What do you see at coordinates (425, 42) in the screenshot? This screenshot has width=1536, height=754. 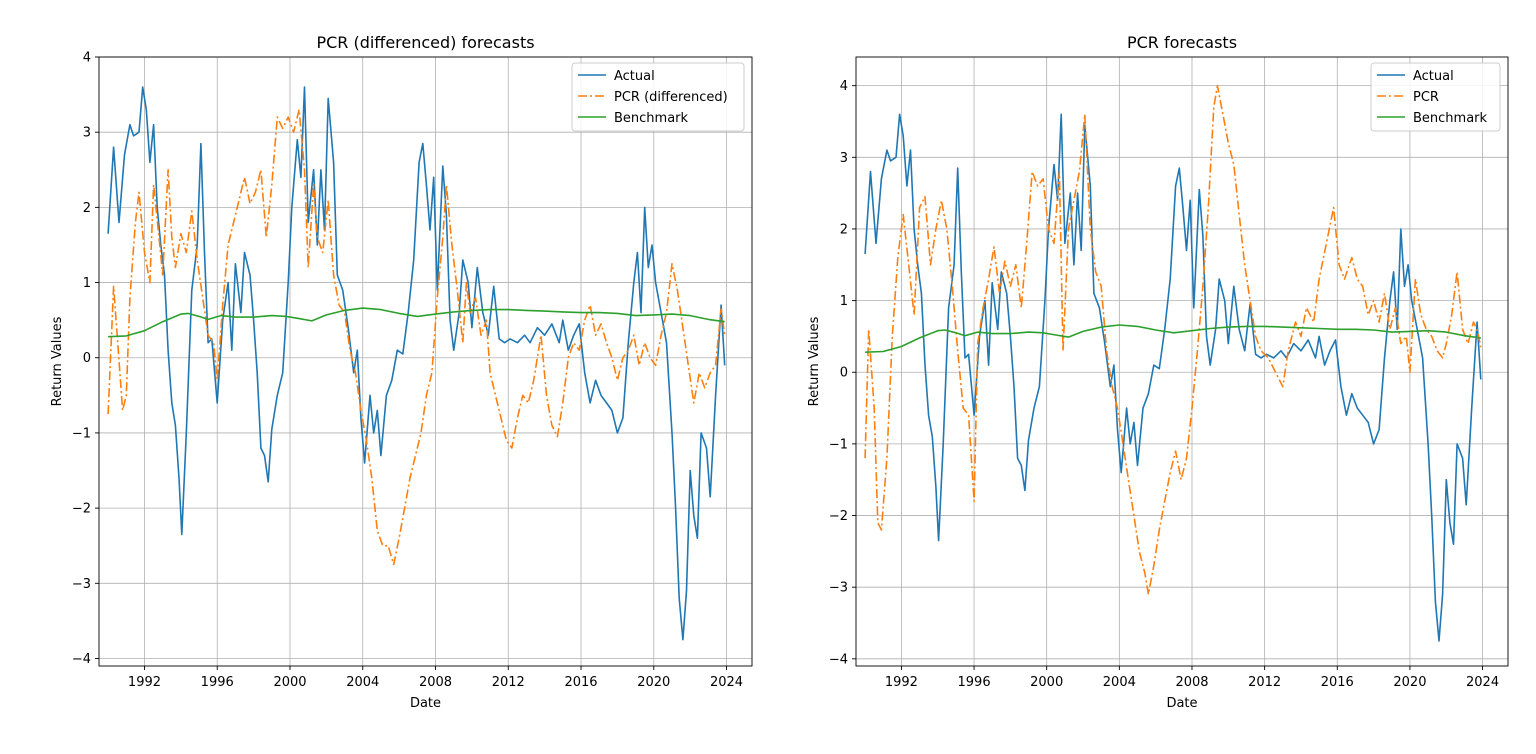 I see `chart-title: PCR (differenced) forecasts` at bounding box center [425, 42].